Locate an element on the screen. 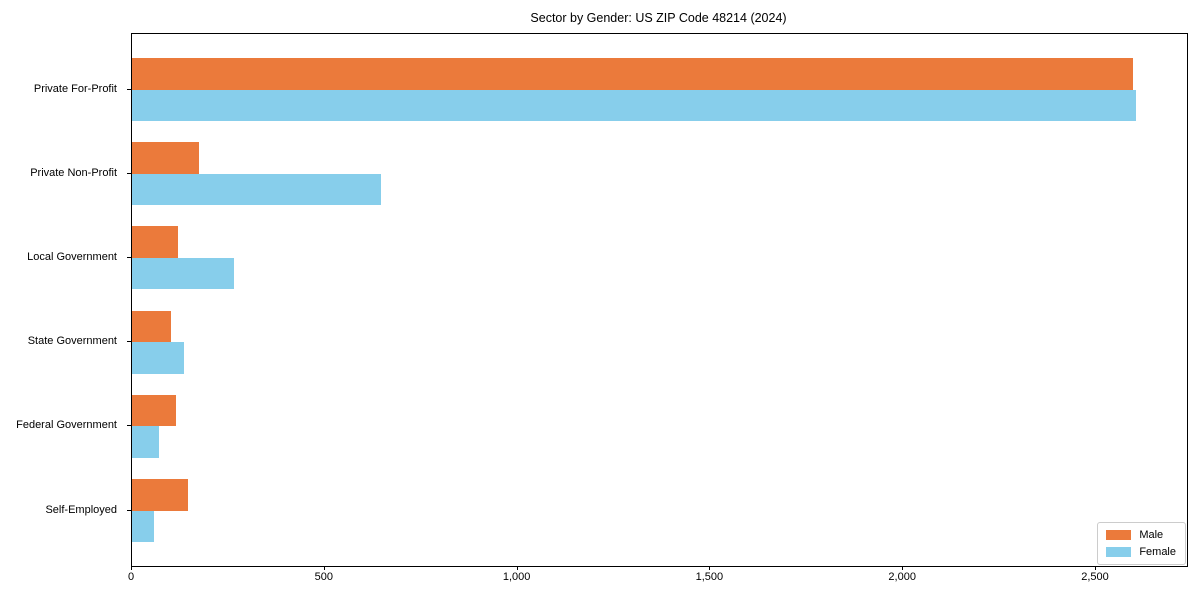  legend-entry-male: Male is located at coordinates (1141, 535).